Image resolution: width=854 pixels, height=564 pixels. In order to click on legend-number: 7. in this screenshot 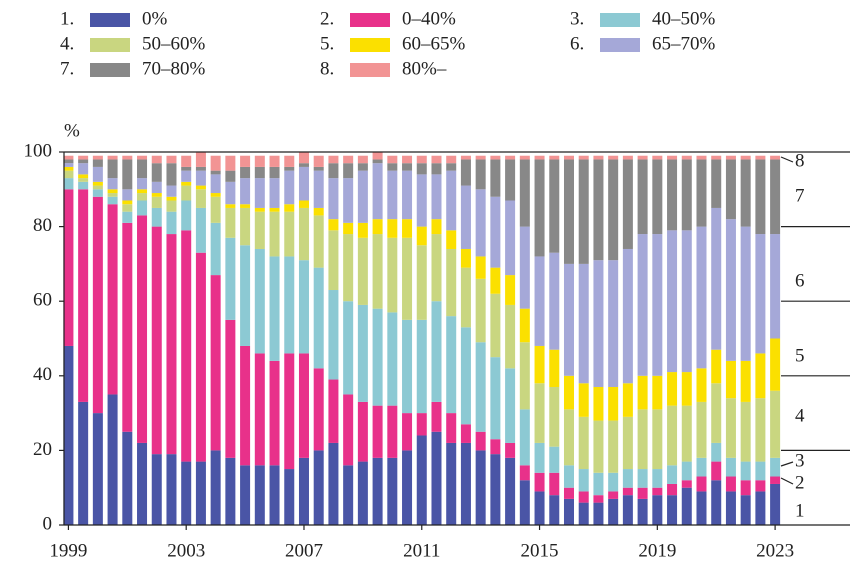, I will do `click(67, 68)`.